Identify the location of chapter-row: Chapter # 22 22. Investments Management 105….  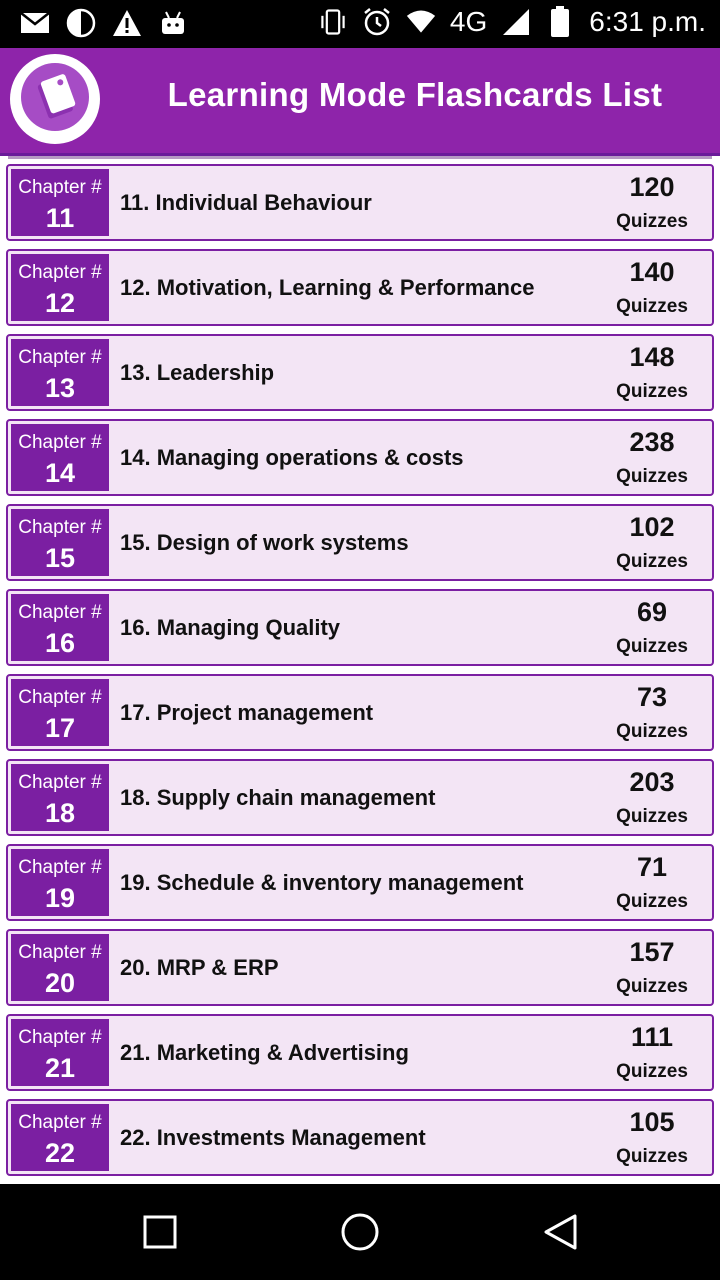
(360, 1137).